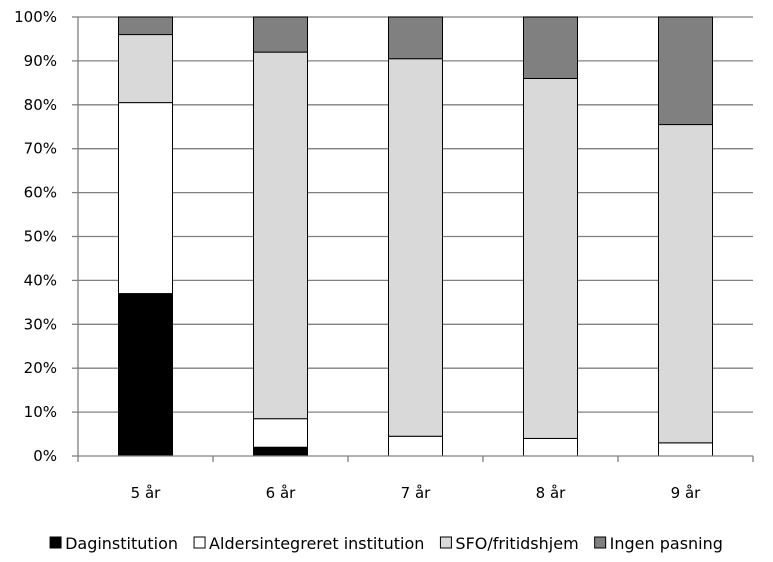 This screenshot has height=562, width=773. Describe the element at coordinates (40, 412) in the screenshot. I see `y-tick-label: 10%` at that location.